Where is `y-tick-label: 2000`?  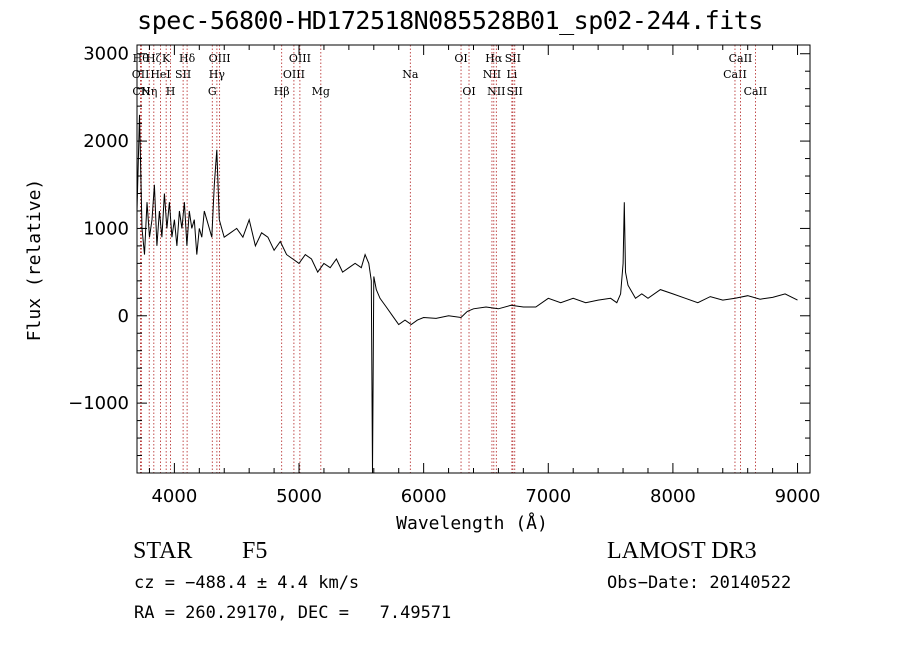 y-tick-label: 2000 is located at coordinates (106, 141).